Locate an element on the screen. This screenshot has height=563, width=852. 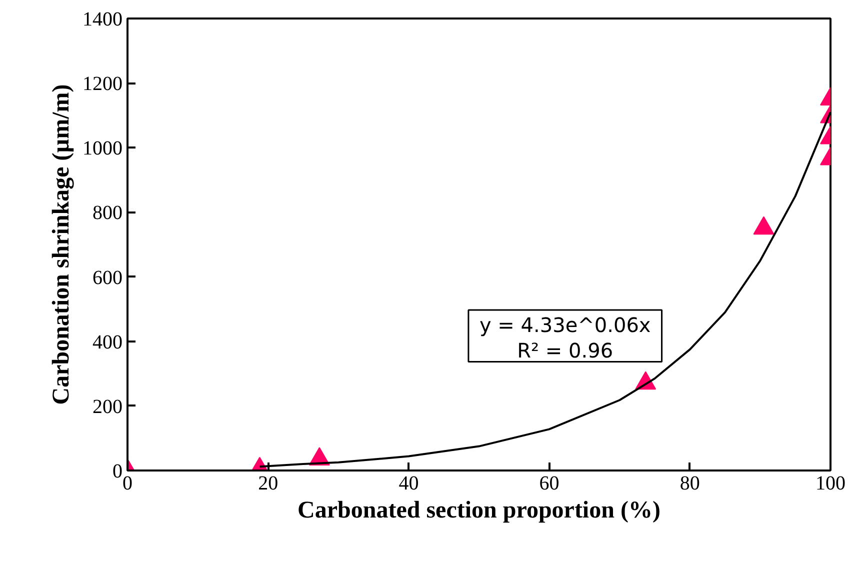
annotation: R² = 0.96 is located at coordinates (565, 350).